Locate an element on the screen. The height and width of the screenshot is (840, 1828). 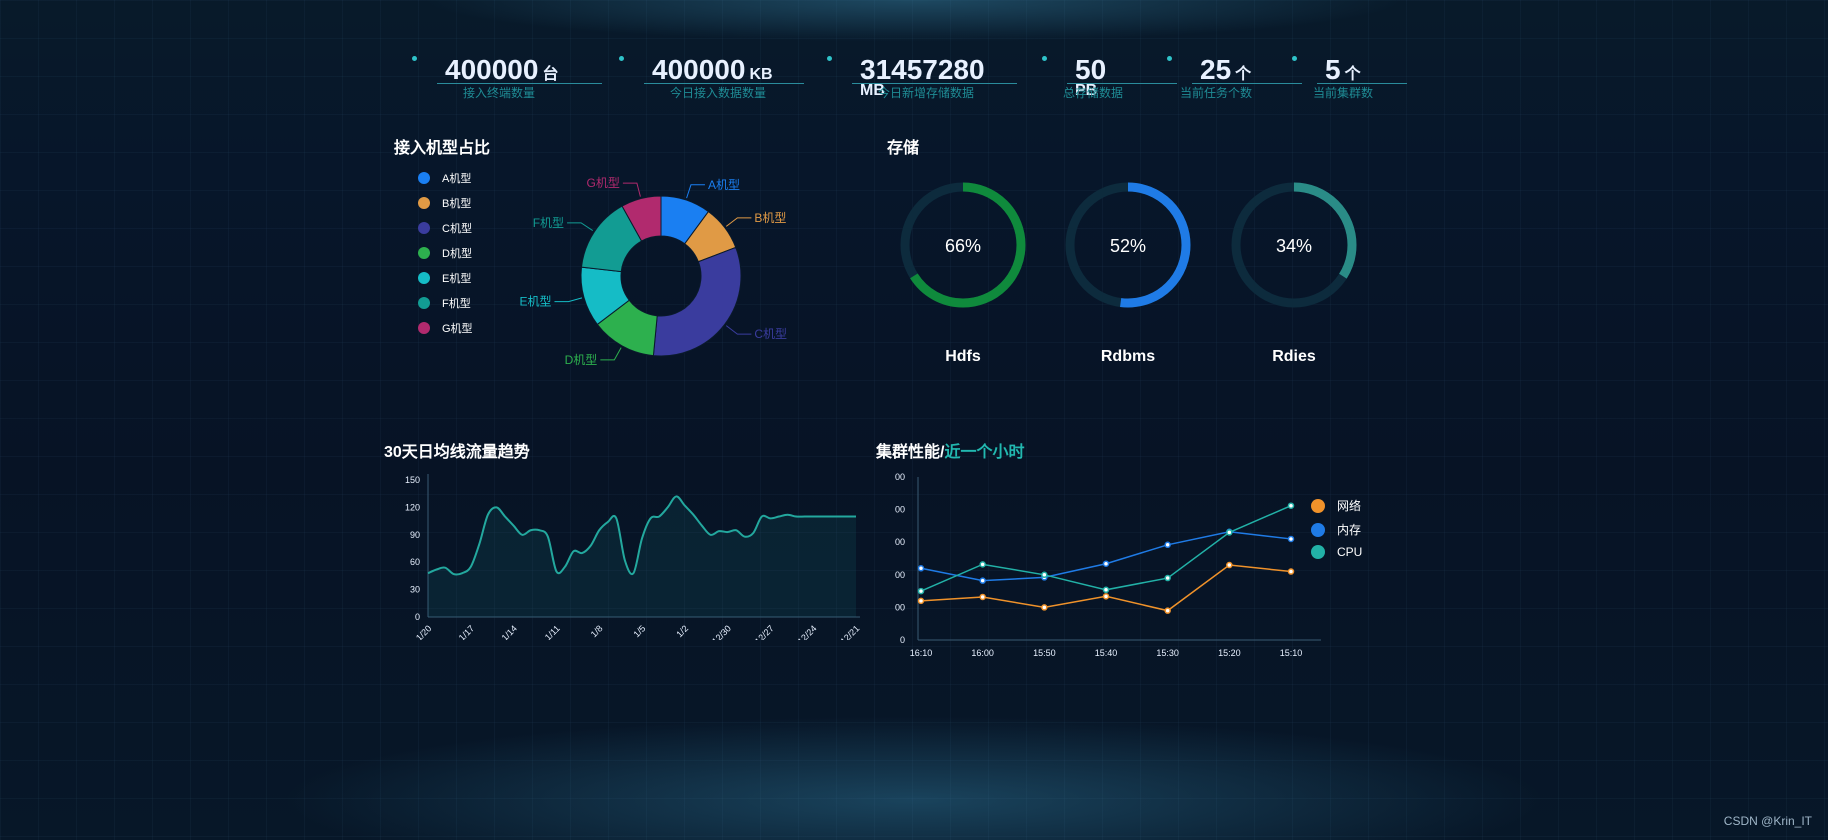
cluster-title-main: 集群性能/ is located at coordinates (910, 452).